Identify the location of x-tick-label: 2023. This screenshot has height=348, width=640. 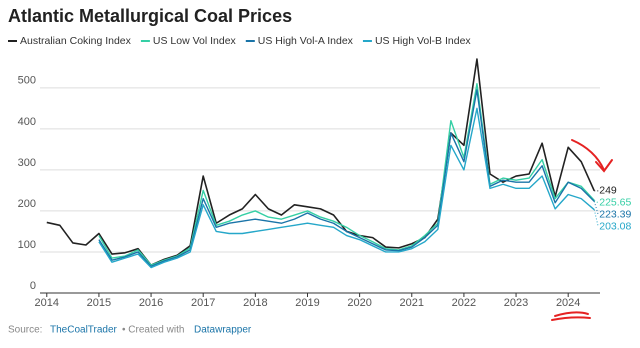
(516, 303).